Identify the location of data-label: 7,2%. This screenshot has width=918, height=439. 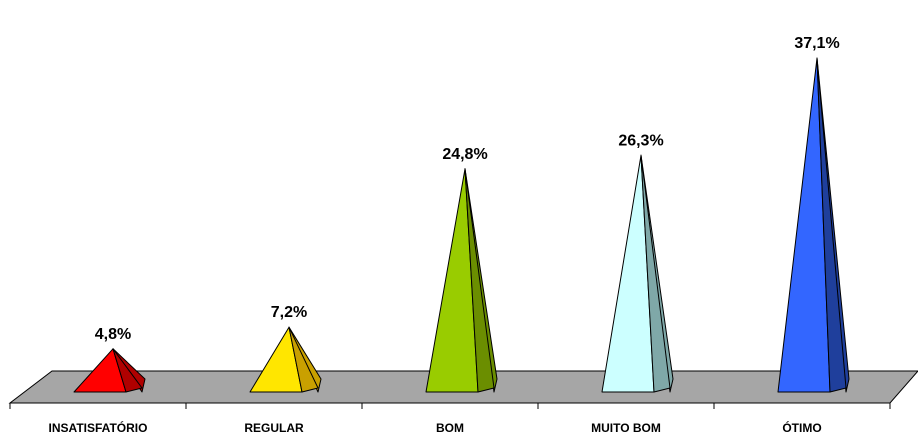
(289, 312).